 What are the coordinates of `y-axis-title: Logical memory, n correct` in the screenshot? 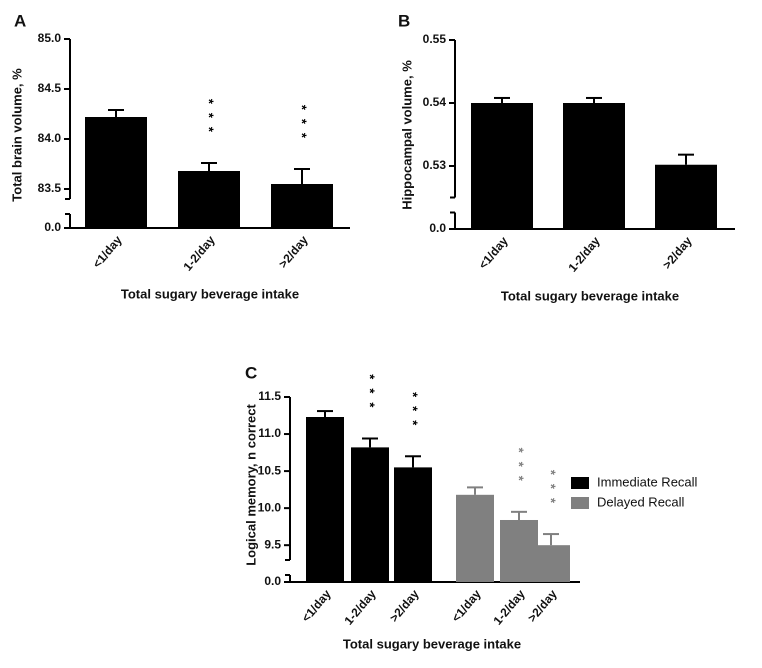 It's located at (250, 485).